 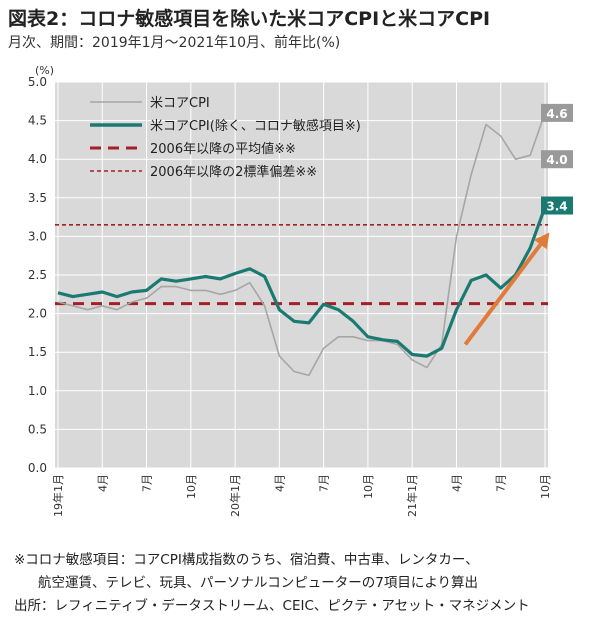 What do you see at coordinates (37, 391) in the screenshot?
I see `y-tick-label: 1.0` at bounding box center [37, 391].